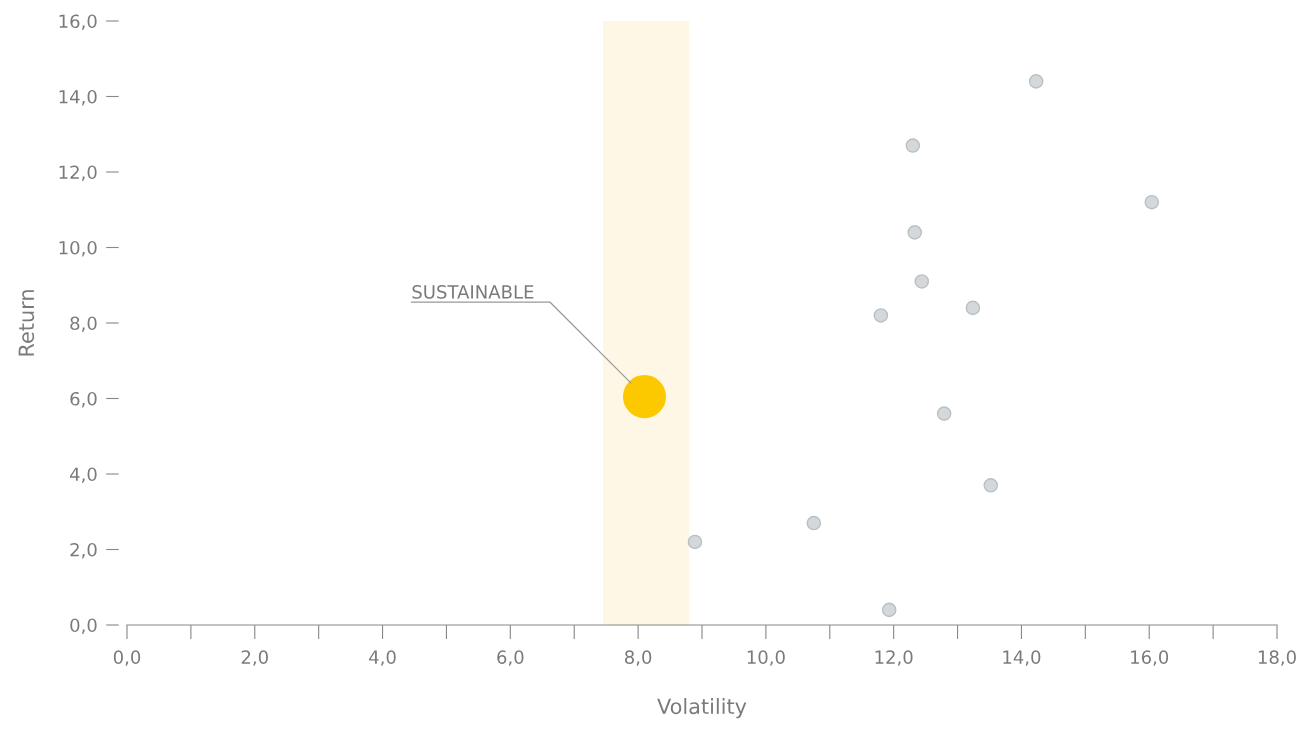 Image resolution: width=1299 pixels, height=738 pixels. What do you see at coordinates (26, 323) in the screenshot?
I see `y-axis-title: Return` at bounding box center [26, 323].